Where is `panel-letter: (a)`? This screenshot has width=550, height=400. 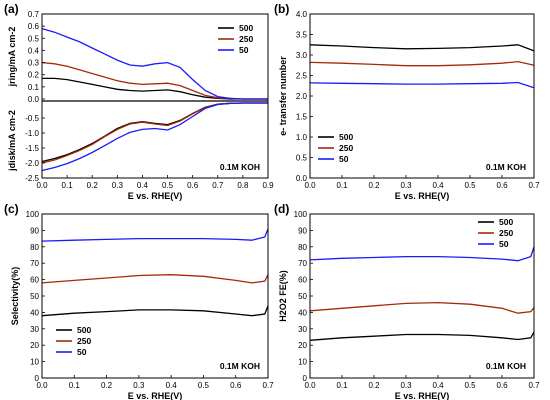 panel-letter: (a) is located at coordinates (11, 9).